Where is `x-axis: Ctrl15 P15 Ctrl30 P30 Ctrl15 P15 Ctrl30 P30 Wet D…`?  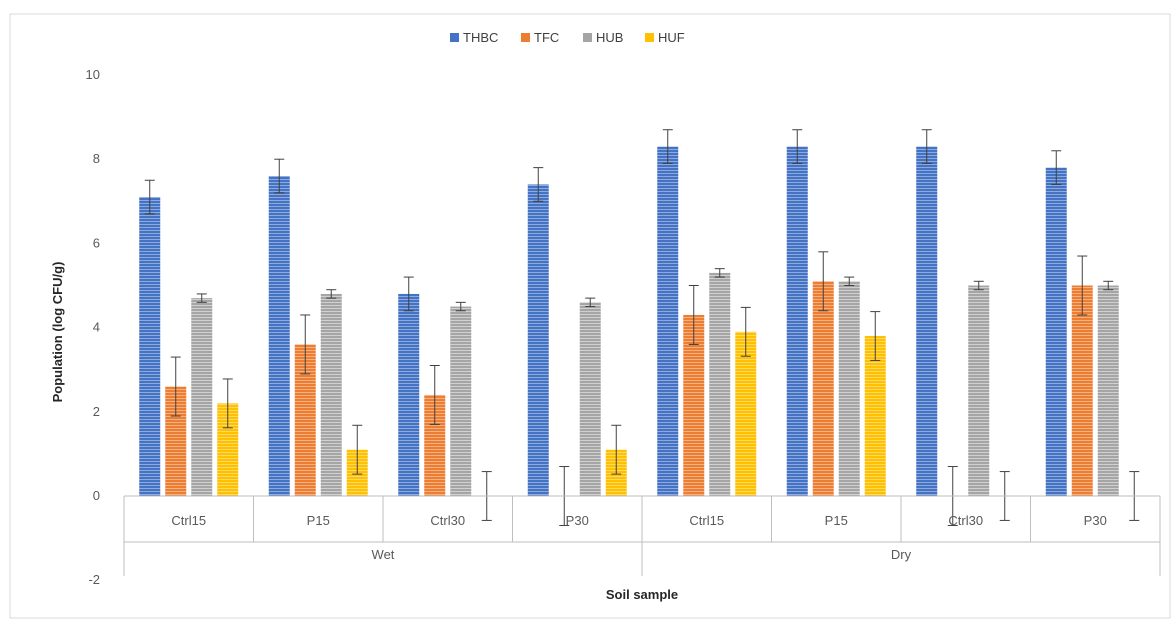 x-axis: Ctrl15 P15 Ctrl30 P30 Ctrl15 P15 Ctrl30 P30 Wet D… is located at coordinates (642, 535).